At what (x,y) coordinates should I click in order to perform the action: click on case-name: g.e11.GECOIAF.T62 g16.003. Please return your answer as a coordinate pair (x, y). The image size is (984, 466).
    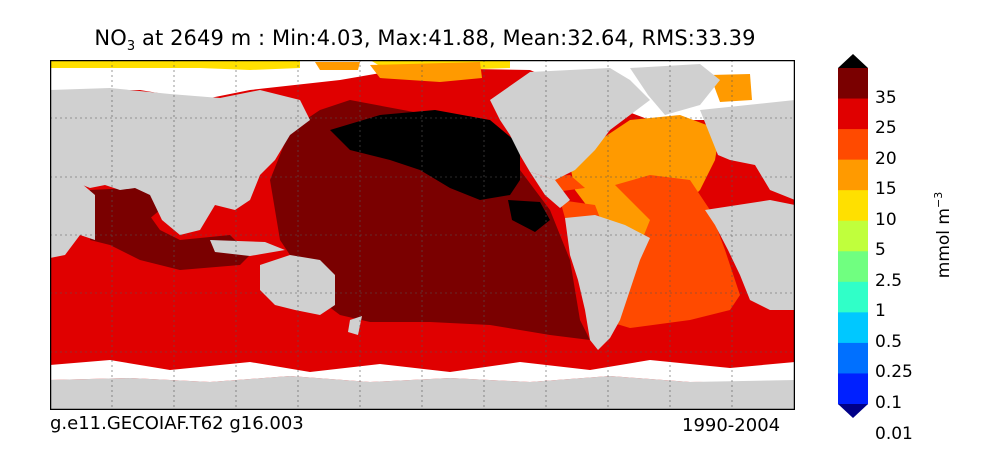
    Looking at the image, I should click on (177, 423).